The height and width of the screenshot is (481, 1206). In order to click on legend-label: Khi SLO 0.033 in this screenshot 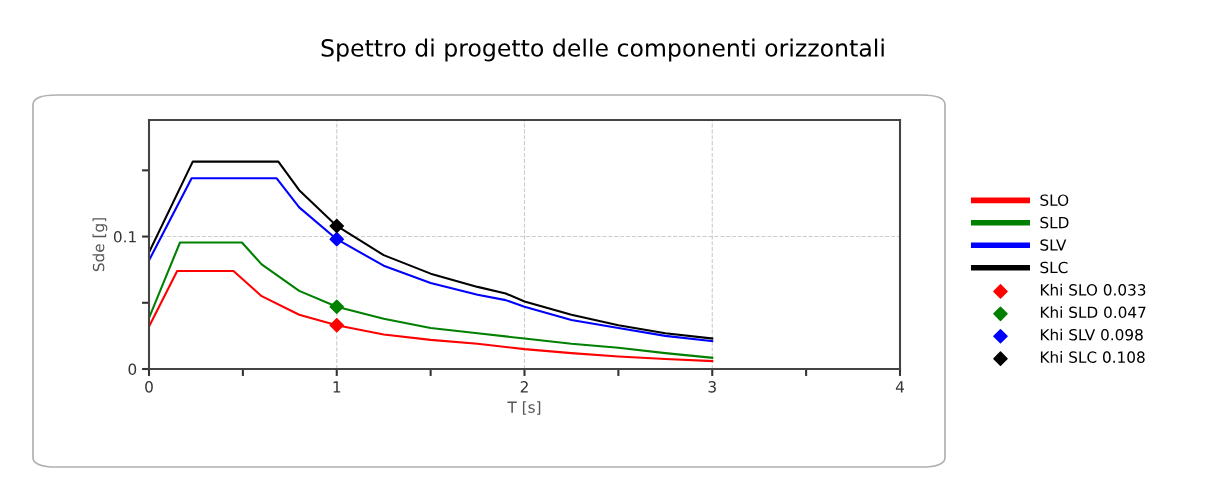, I will do `click(1093, 289)`.